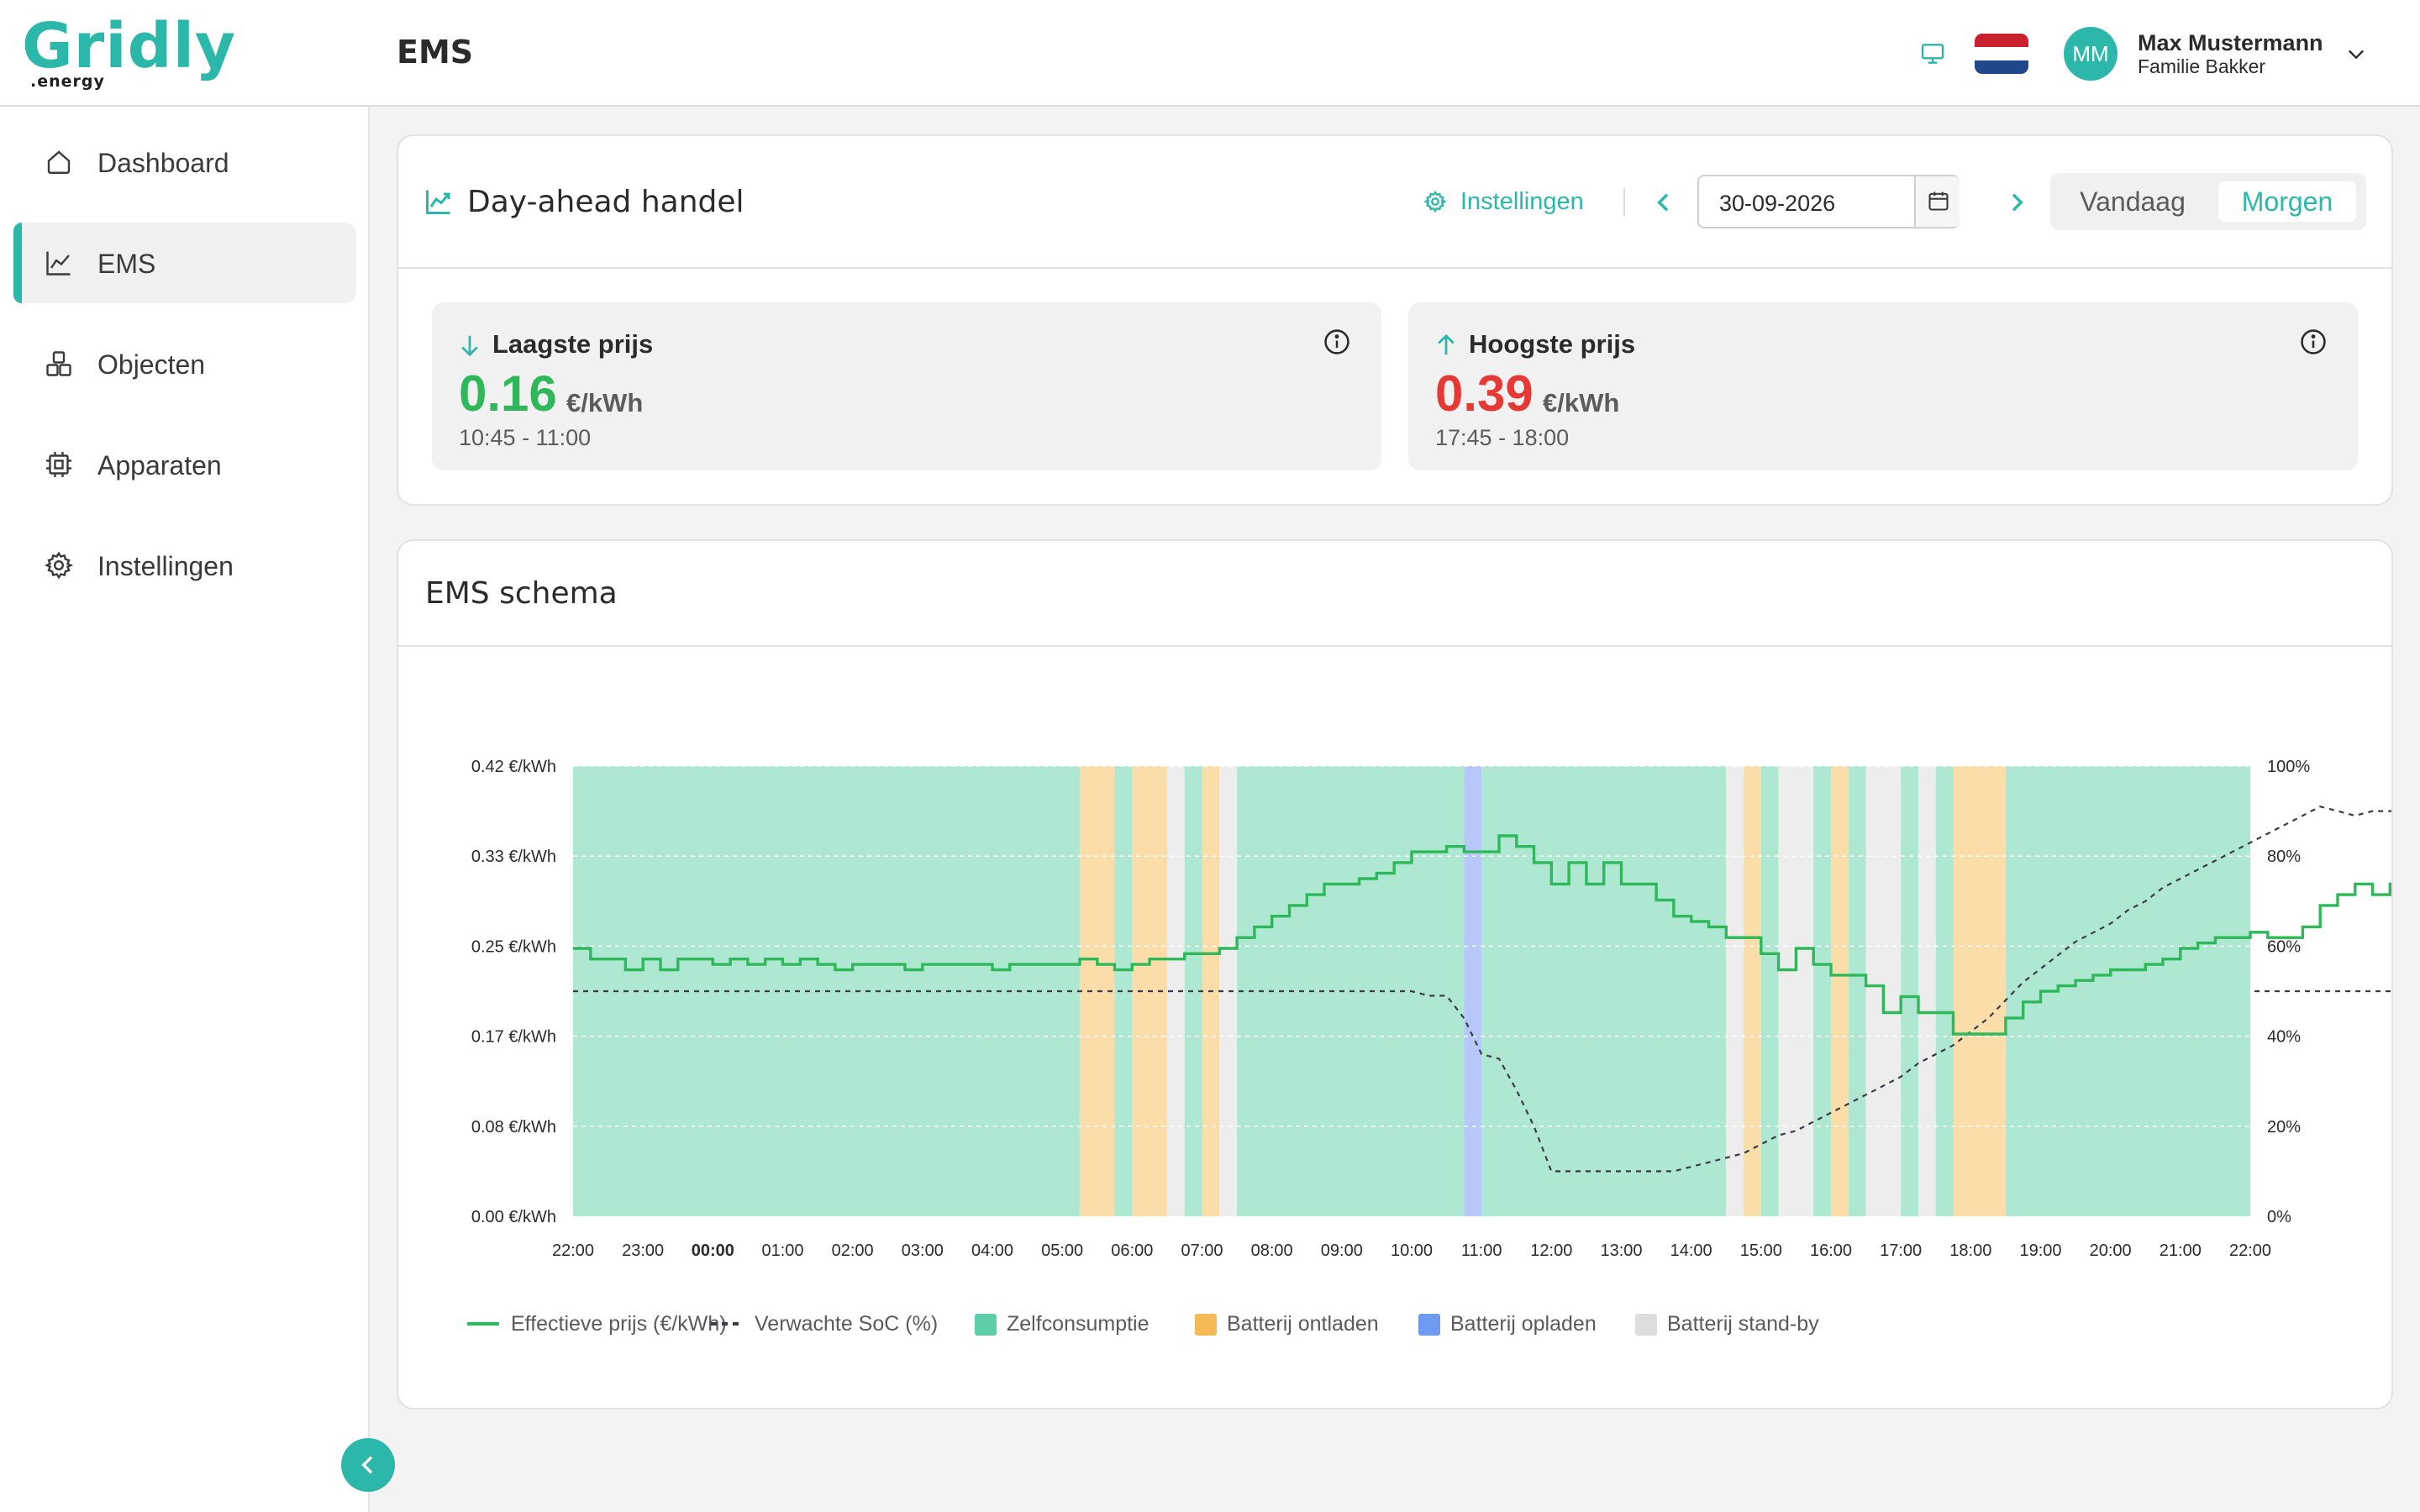 The image size is (2420, 1512). What do you see at coordinates (1202, 1251) in the screenshot?
I see `x-tick-label: 07:00` at bounding box center [1202, 1251].